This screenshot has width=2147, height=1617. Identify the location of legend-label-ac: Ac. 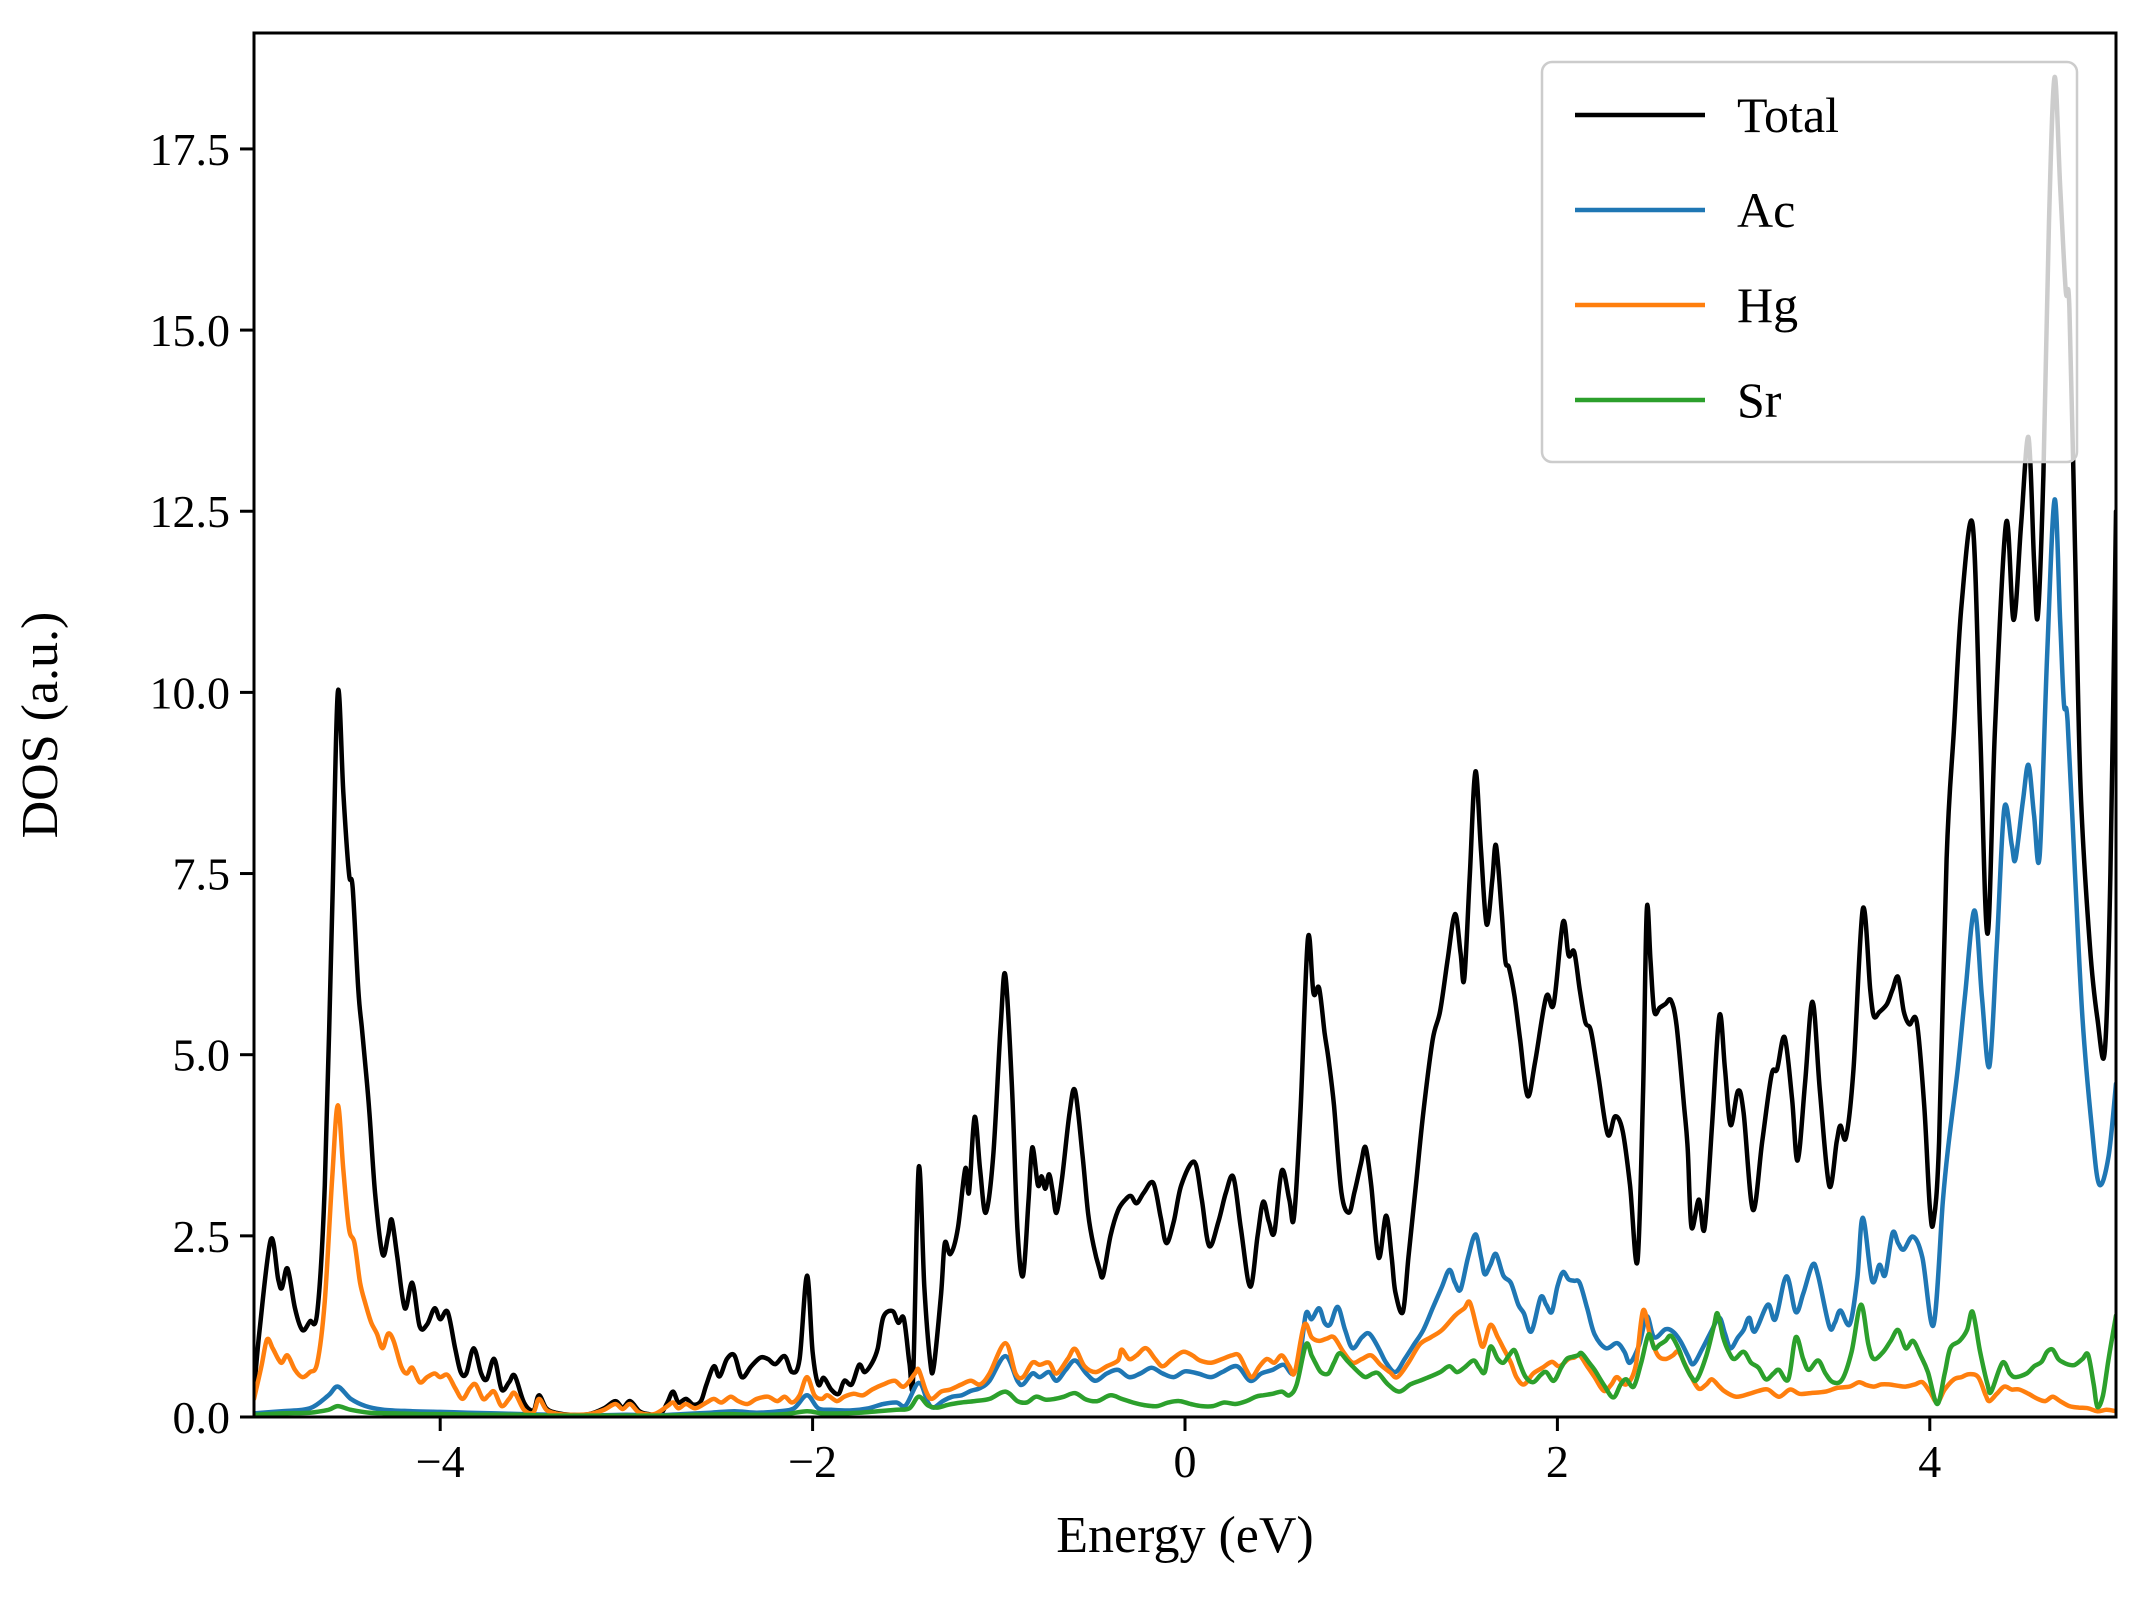
(1766, 210).